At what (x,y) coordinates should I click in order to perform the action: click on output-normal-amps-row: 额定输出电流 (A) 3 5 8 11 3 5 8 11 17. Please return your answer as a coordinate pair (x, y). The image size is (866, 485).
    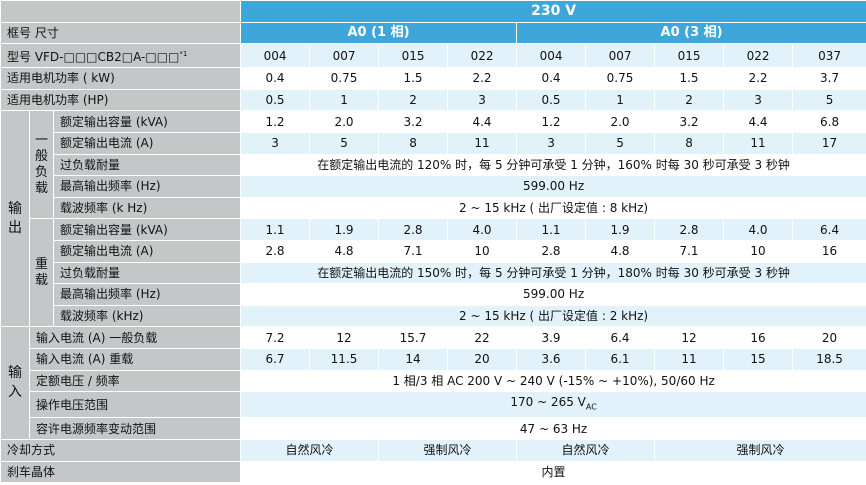
    Looking at the image, I should click on (433, 143).